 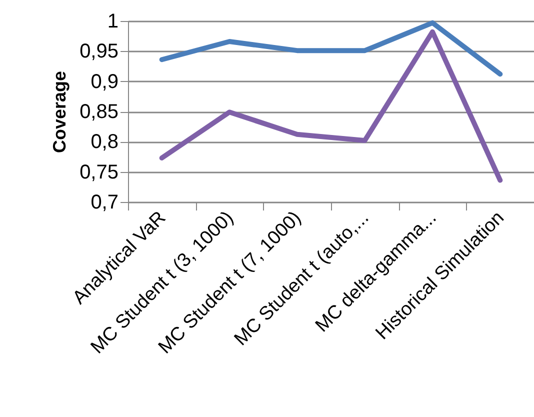 I want to click on y-axis-title: Coverage, so click(x=60, y=112).